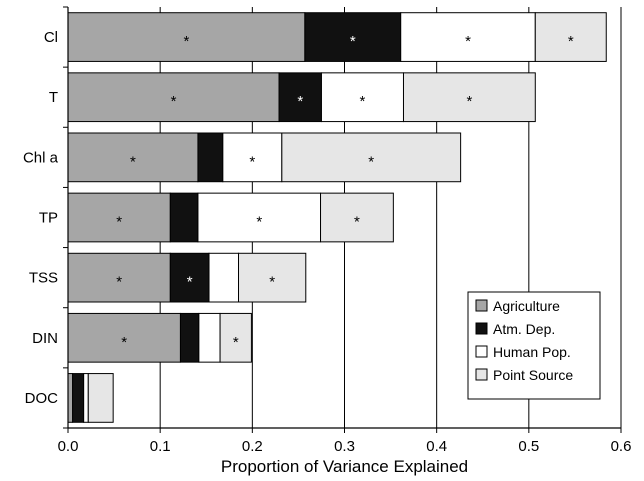  Describe the element at coordinates (532, 352) in the screenshot. I see `legend-label: Human Pop.` at that location.